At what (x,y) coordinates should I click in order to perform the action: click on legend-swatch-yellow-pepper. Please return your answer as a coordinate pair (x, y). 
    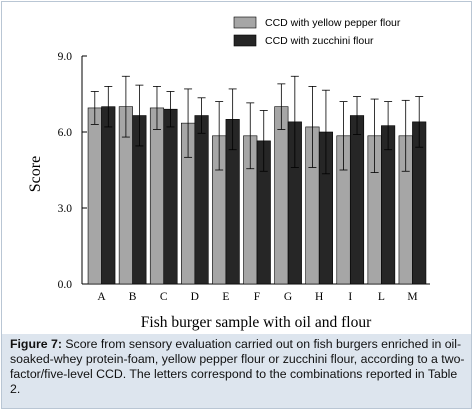
    Looking at the image, I should click on (245, 22).